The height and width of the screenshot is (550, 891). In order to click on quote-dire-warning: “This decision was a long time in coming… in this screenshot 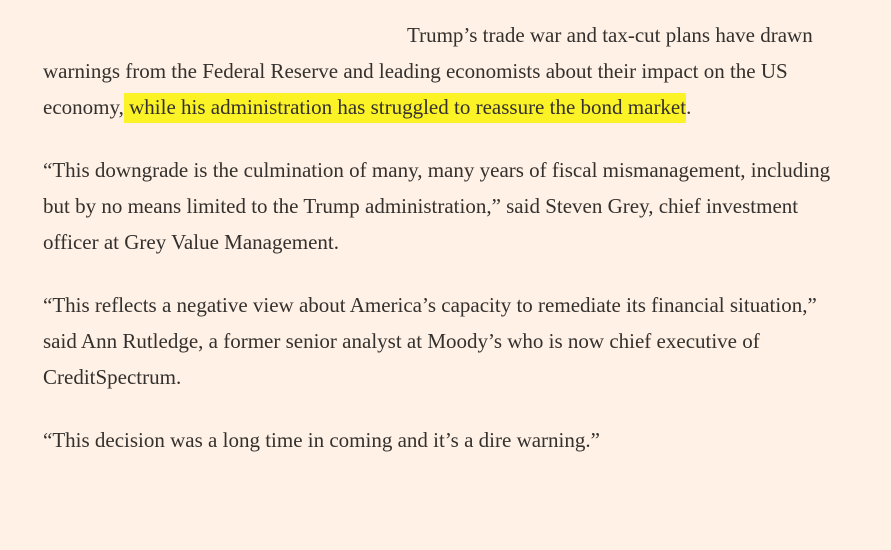, I will do `click(321, 440)`.